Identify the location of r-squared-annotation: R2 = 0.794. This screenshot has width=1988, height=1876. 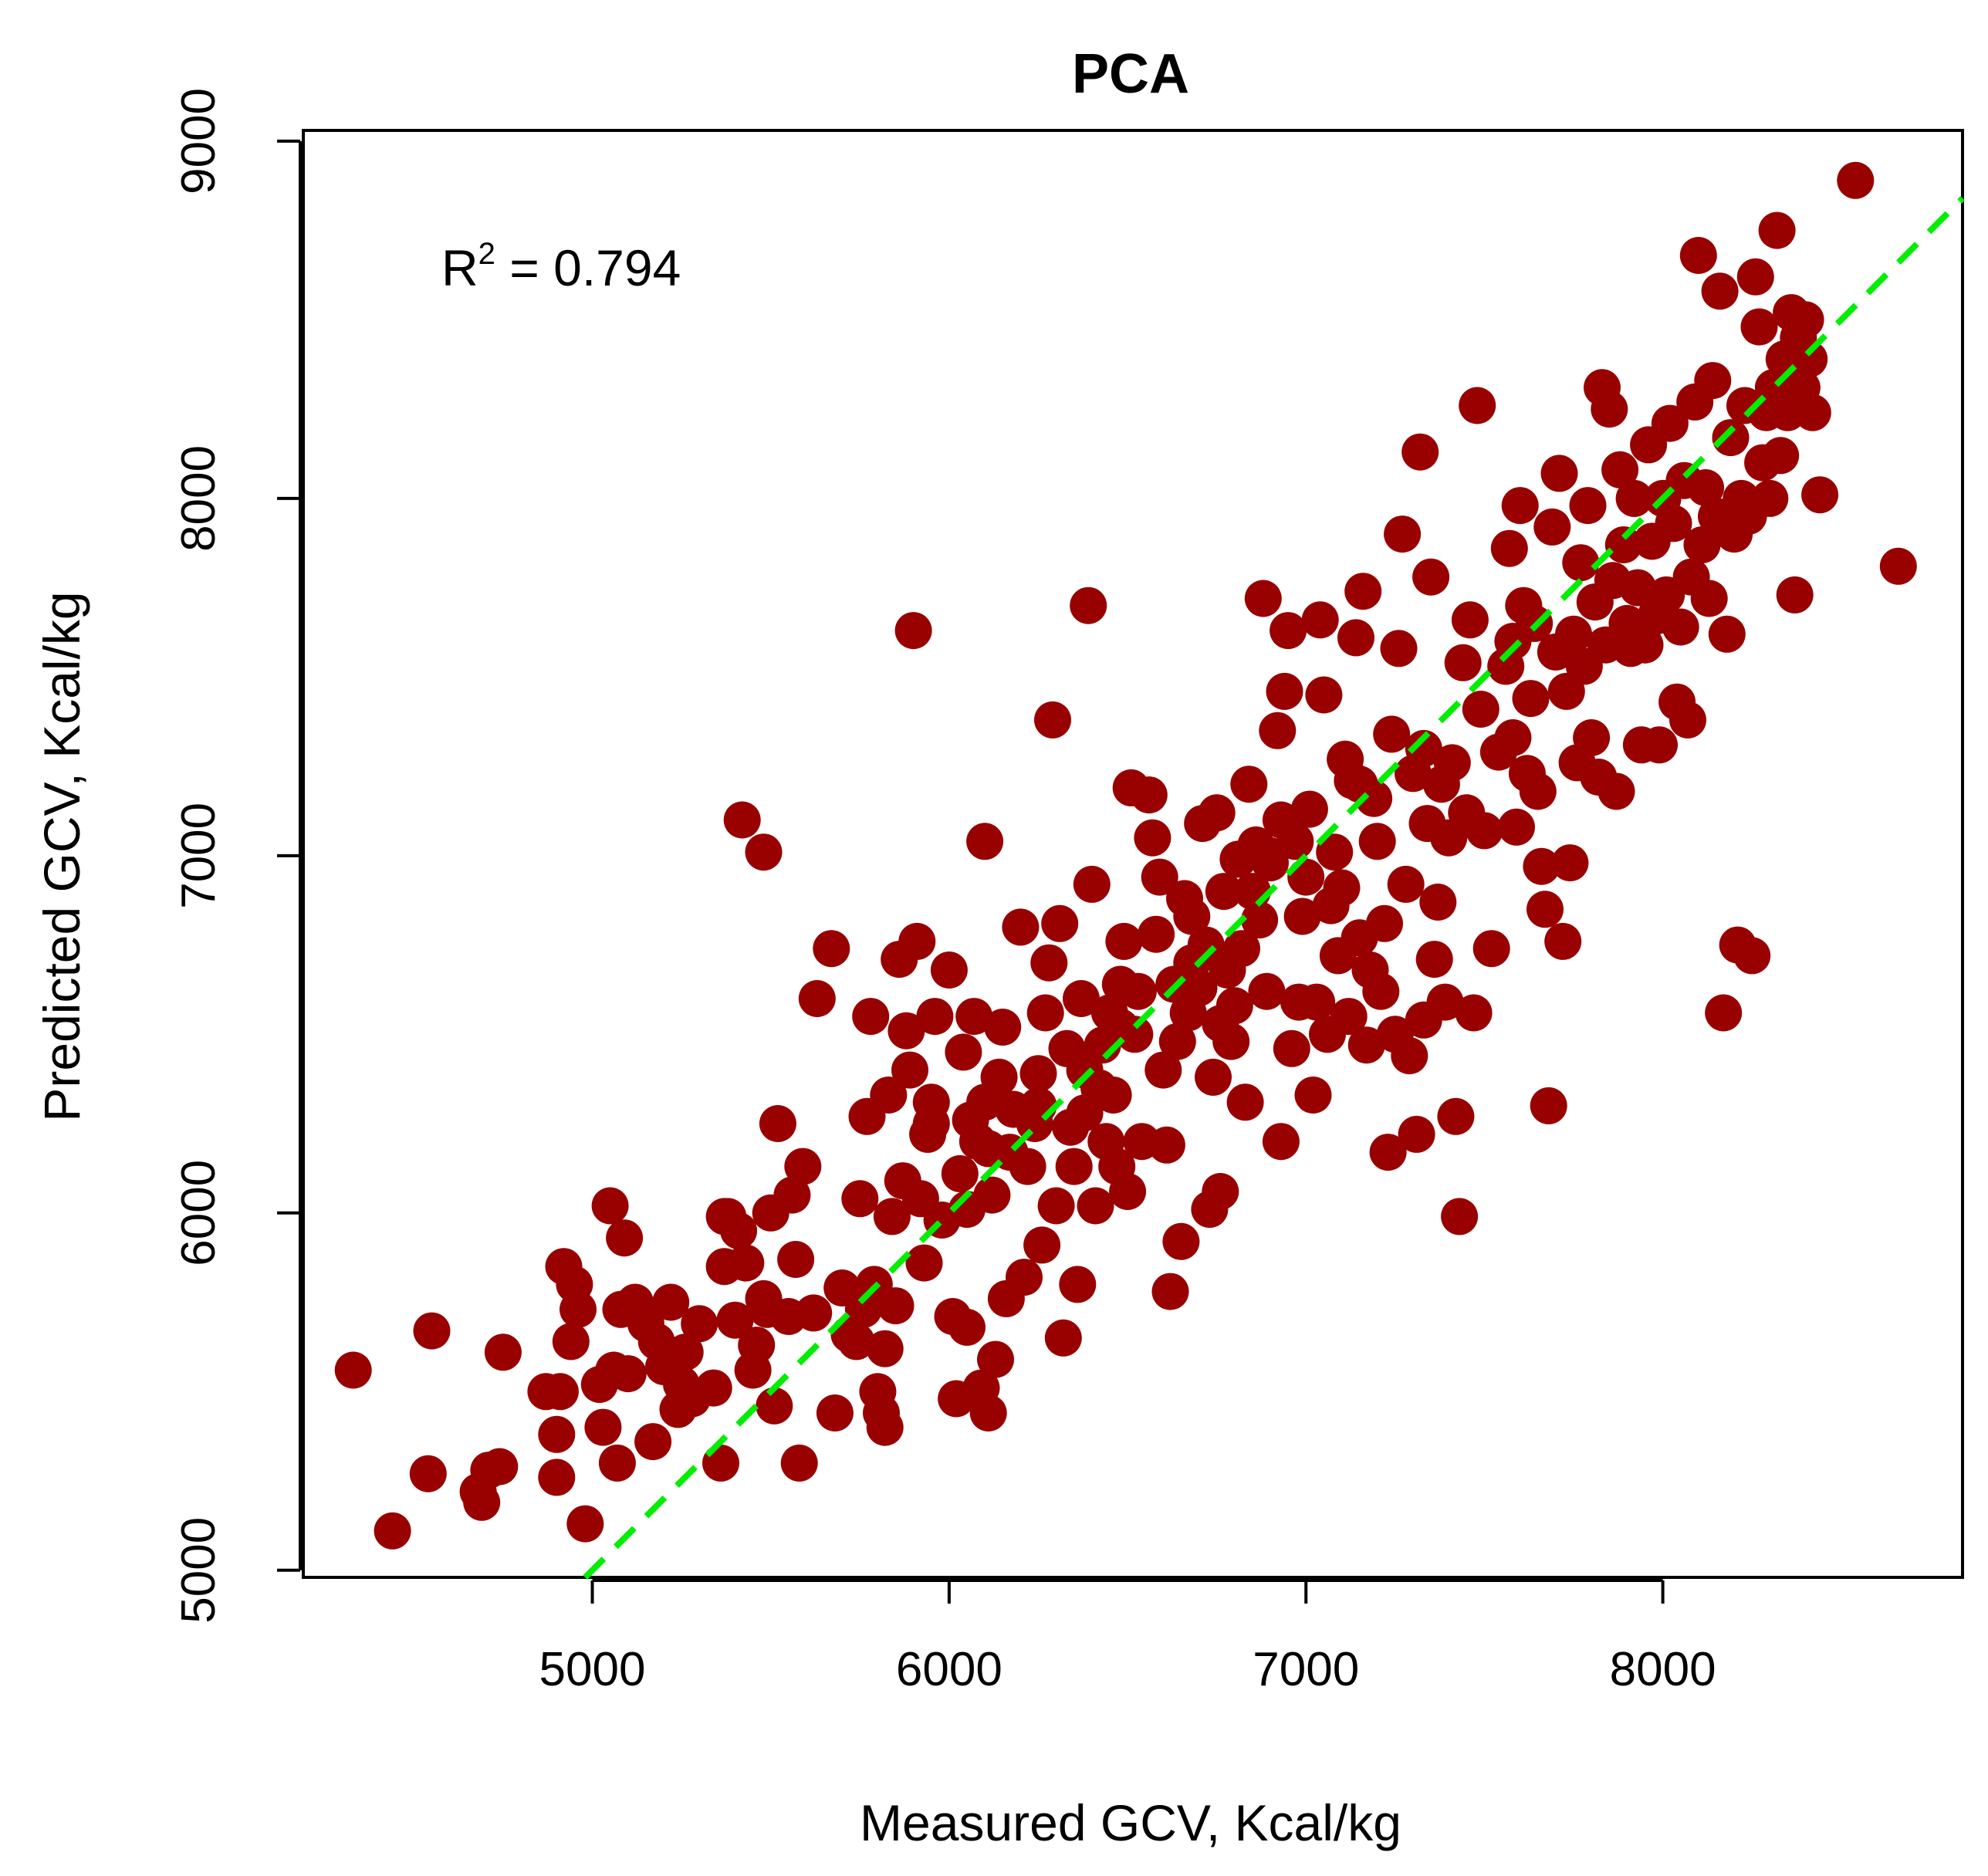
(561, 266).